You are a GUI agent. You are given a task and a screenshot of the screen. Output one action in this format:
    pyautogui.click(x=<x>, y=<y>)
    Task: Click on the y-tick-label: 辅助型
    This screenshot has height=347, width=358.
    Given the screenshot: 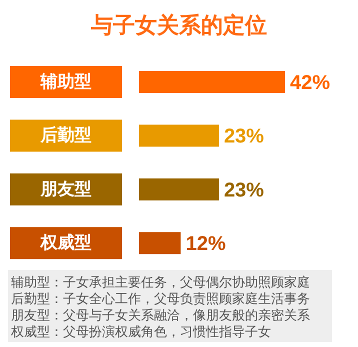 What is the action you would take?
    pyautogui.click(x=66, y=82)
    